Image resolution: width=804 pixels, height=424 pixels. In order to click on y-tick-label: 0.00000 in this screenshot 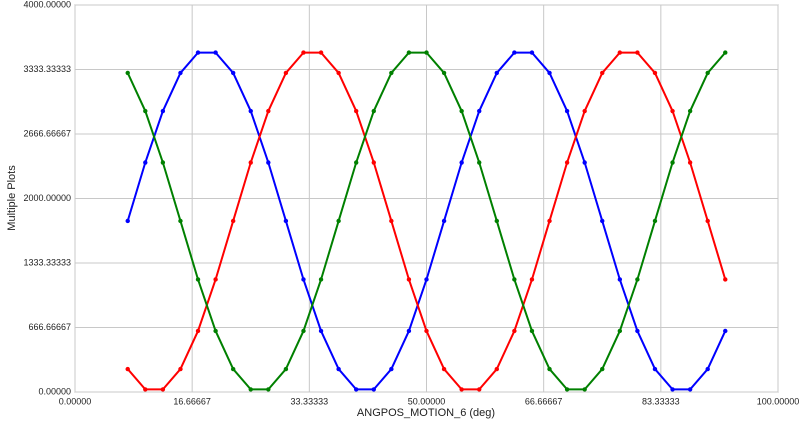, I will do `click(54, 391)`.